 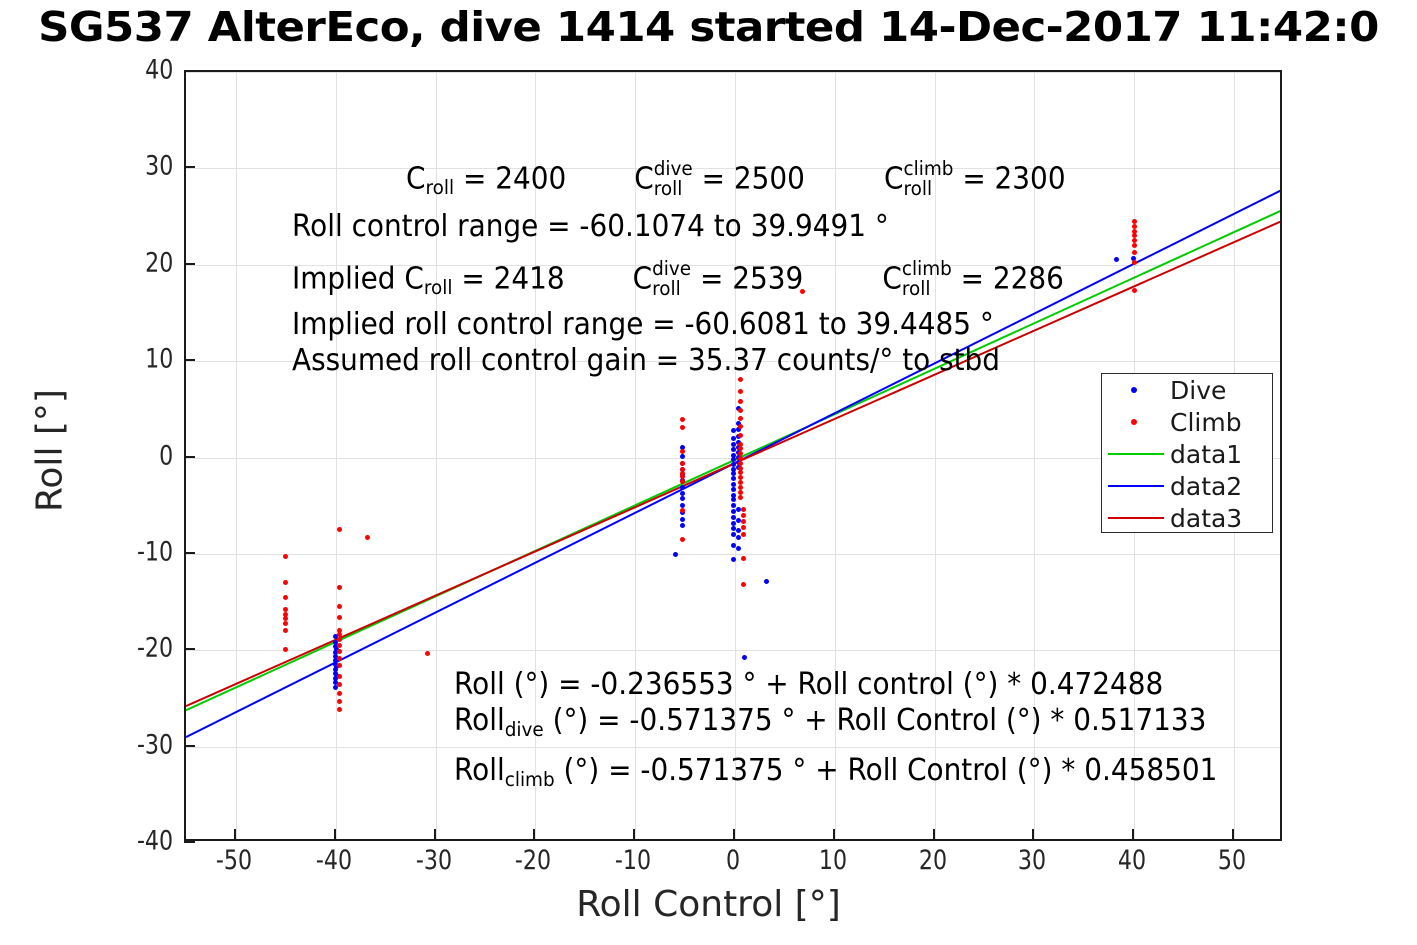 I want to click on implied-c-roll-value: = 2418, so click(x=513, y=279).